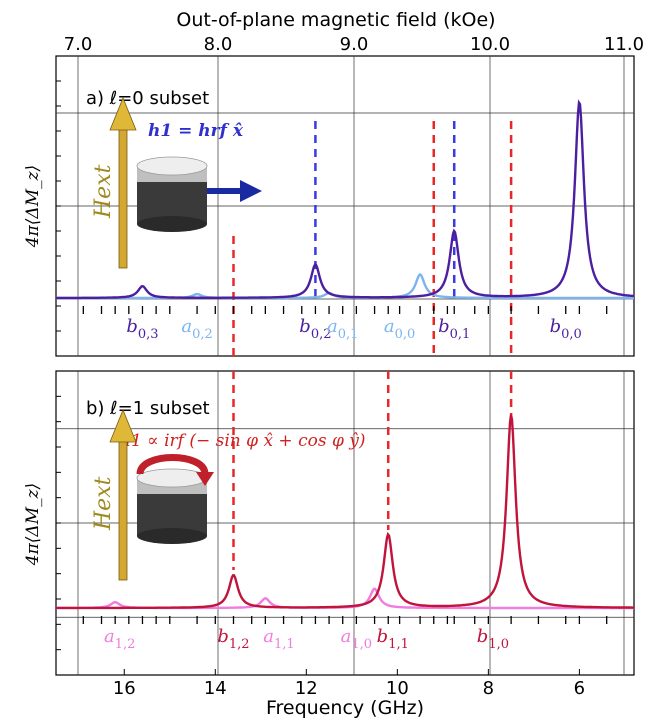 This screenshot has height=722, width=672. Describe the element at coordinates (225, 191) in the screenshot. I see `h1-arrow-shaft` at that location.